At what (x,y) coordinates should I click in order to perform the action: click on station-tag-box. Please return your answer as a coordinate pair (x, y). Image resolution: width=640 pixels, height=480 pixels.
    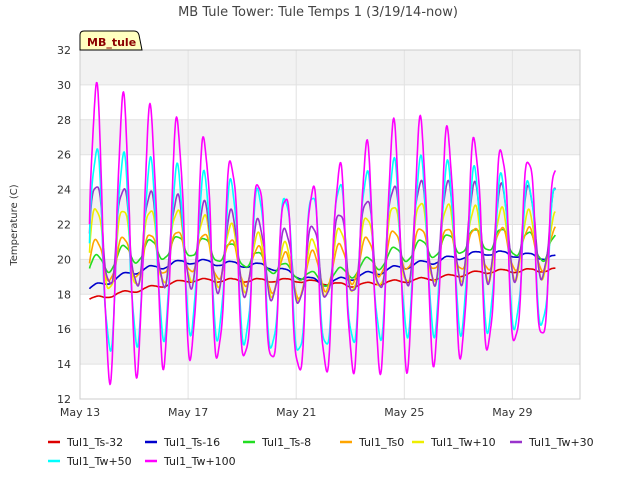
    Looking at the image, I should click on (111, 40).